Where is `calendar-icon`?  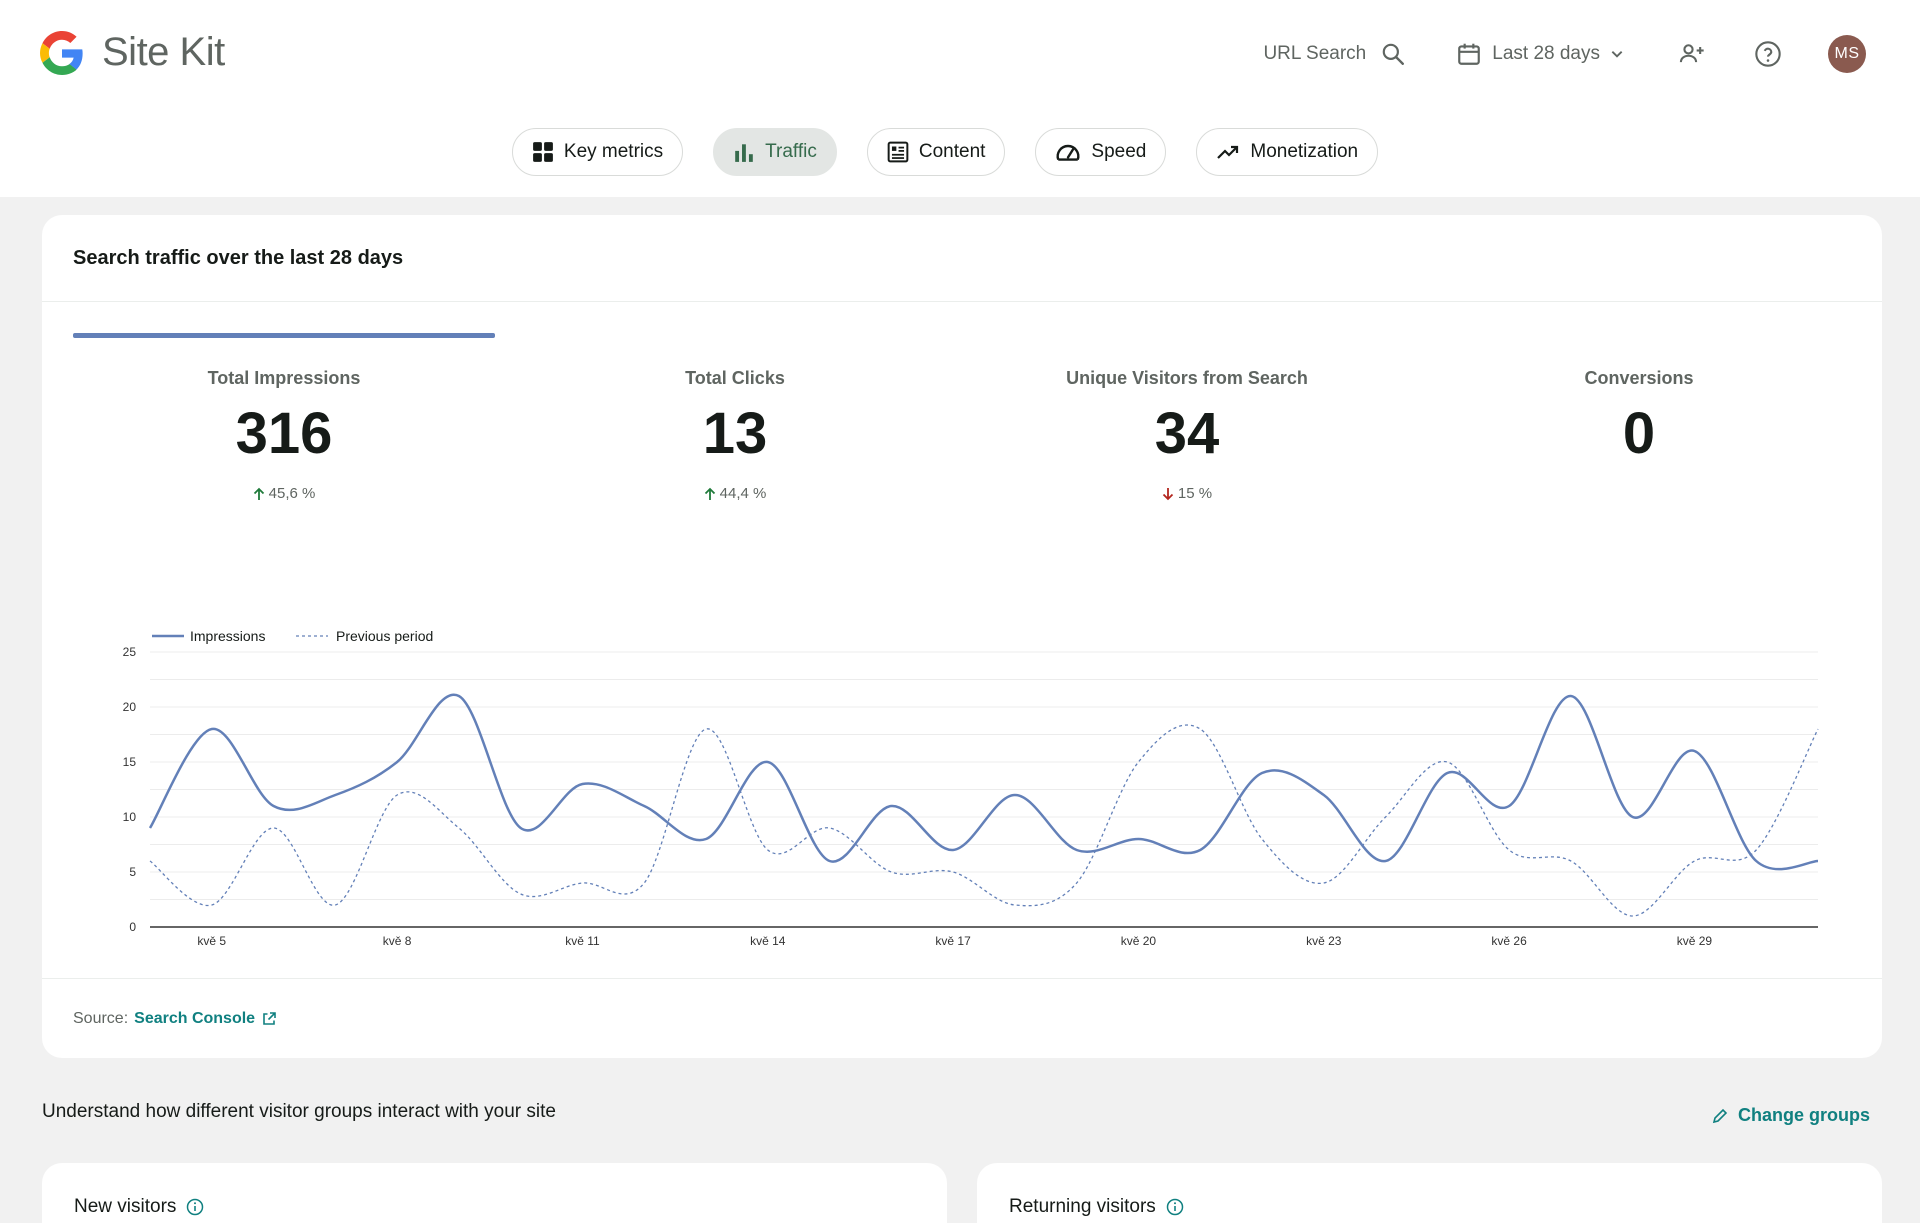 calendar-icon is located at coordinates (1469, 54).